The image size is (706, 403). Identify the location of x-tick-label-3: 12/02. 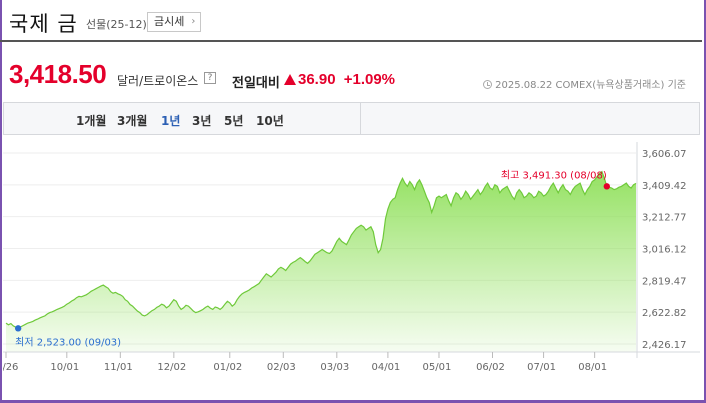
(171, 367).